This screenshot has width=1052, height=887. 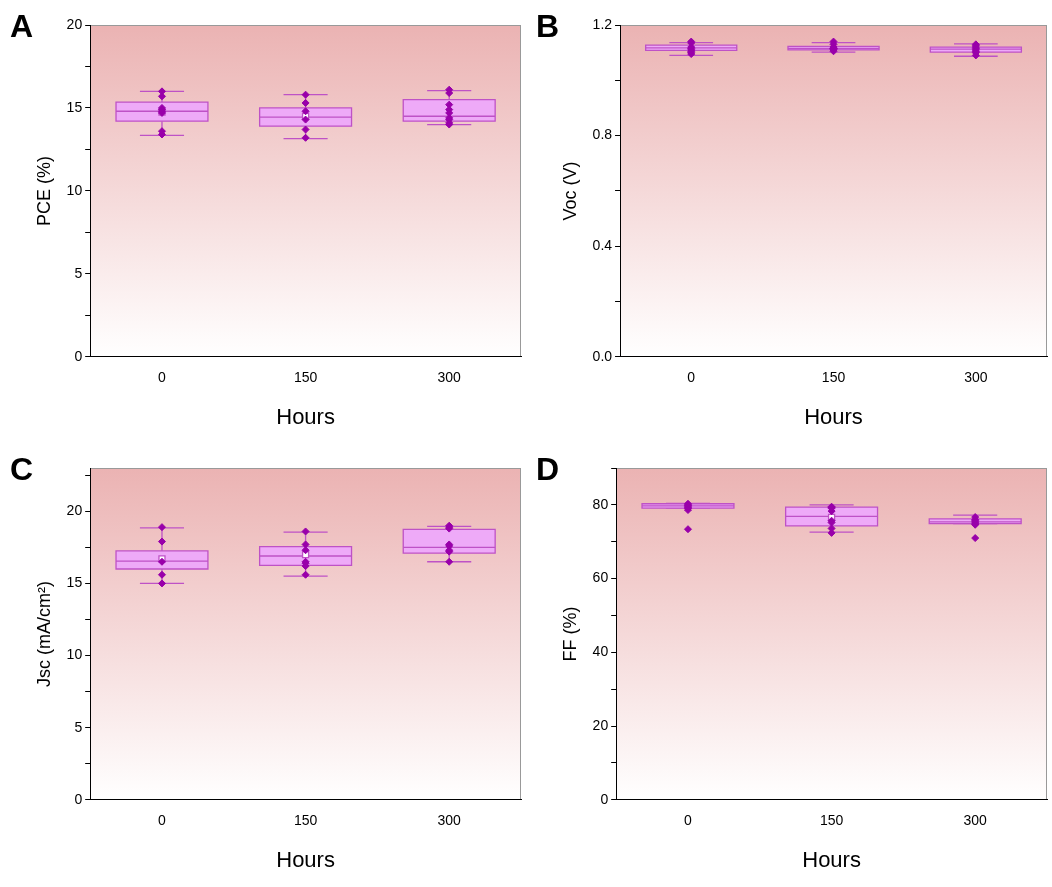 I want to click on y-axis-title: FF (%), so click(x=569, y=634).